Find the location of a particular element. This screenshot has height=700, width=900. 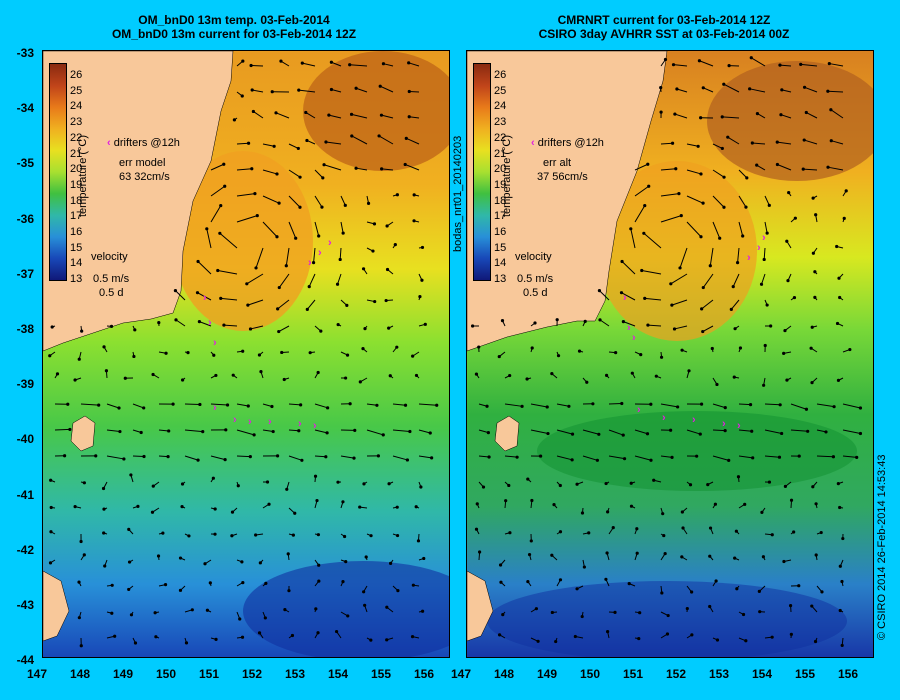

x-tick-label: 150 is located at coordinates (166, 674).